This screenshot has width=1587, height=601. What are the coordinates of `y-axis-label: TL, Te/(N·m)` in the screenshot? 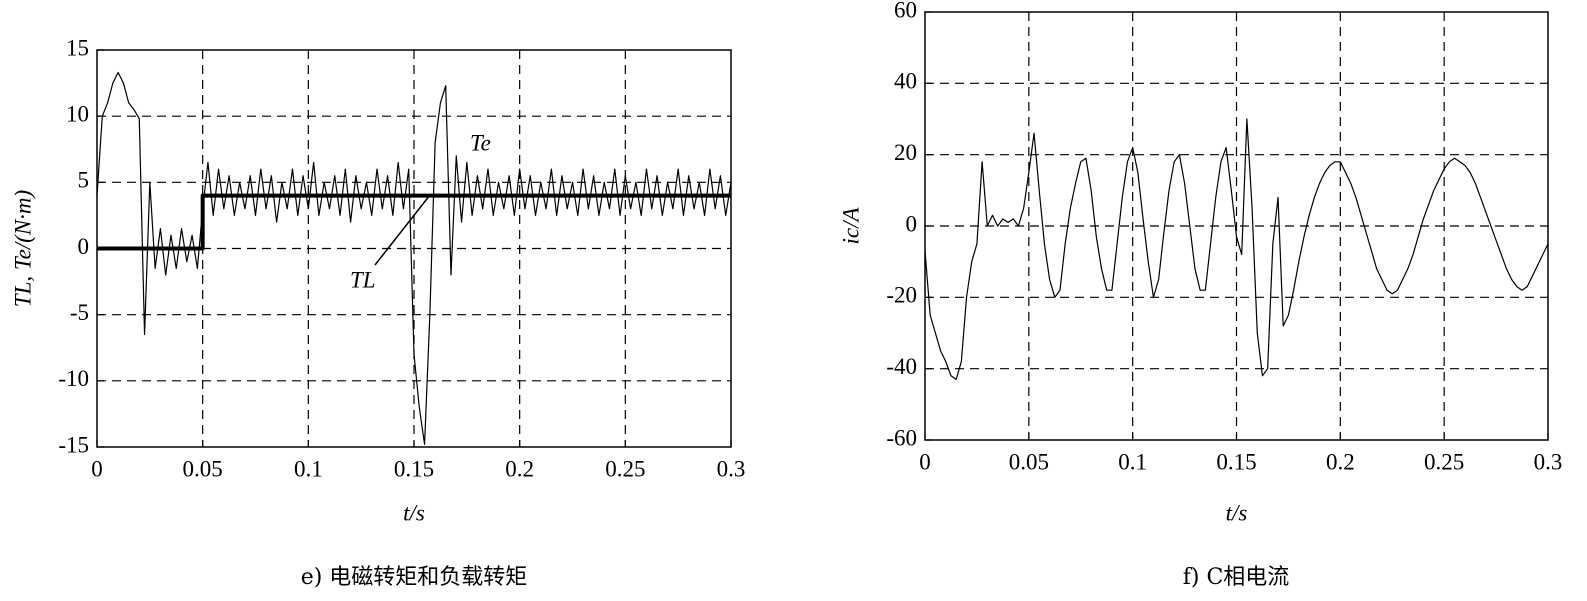 It's located at (22, 248).